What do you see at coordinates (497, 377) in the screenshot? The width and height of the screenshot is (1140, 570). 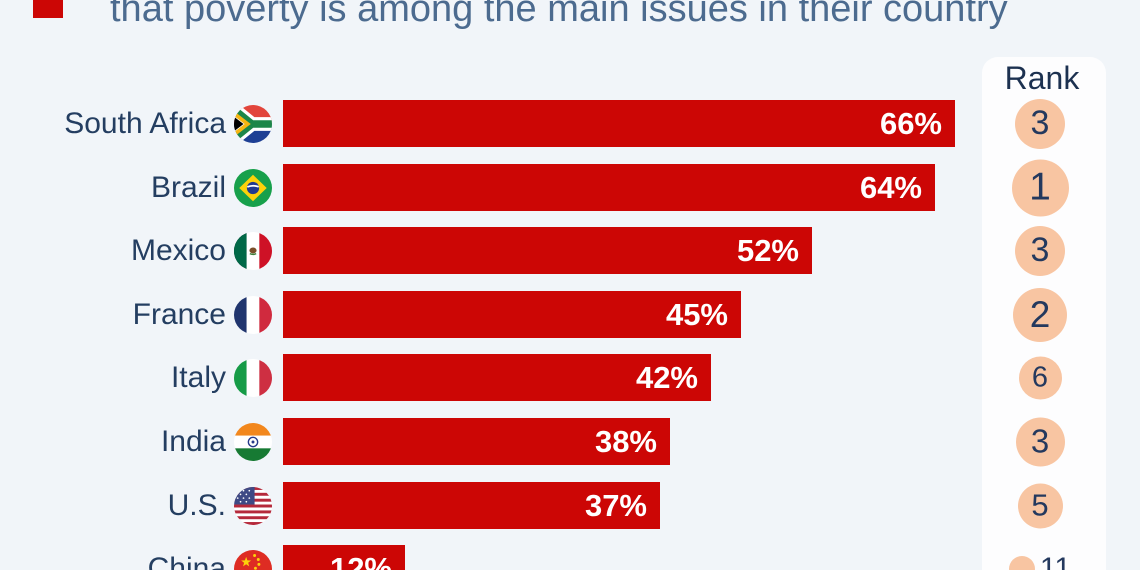 I see `bar: 42%` at bounding box center [497, 377].